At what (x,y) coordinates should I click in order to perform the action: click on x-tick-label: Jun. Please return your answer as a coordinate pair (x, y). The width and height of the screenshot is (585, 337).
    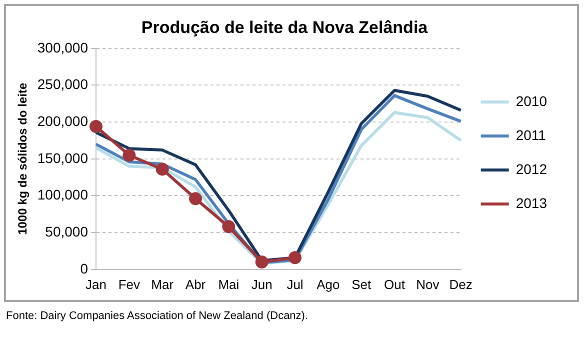
    Looking at the image, I should click on (261, 284).